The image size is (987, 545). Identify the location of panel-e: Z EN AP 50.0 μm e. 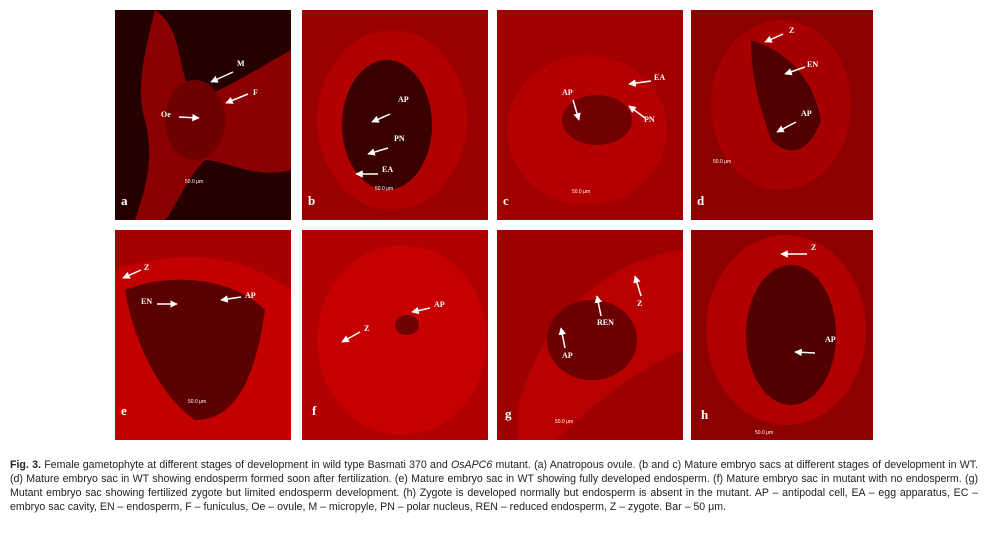
(203, 335).